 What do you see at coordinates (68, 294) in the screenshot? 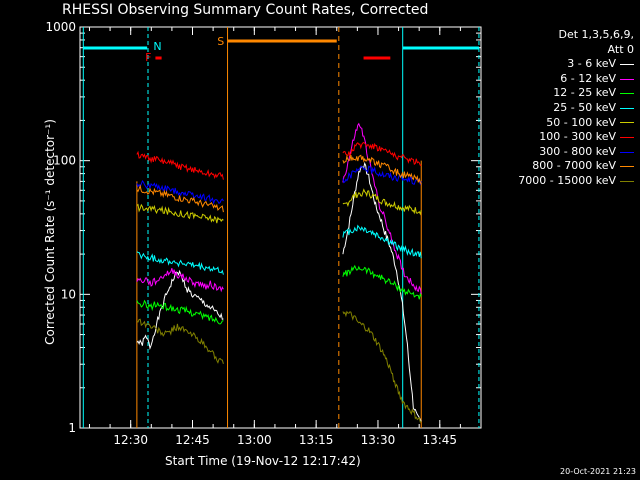
I see `y-tick-label: 10` at bounding box center [68, 294].